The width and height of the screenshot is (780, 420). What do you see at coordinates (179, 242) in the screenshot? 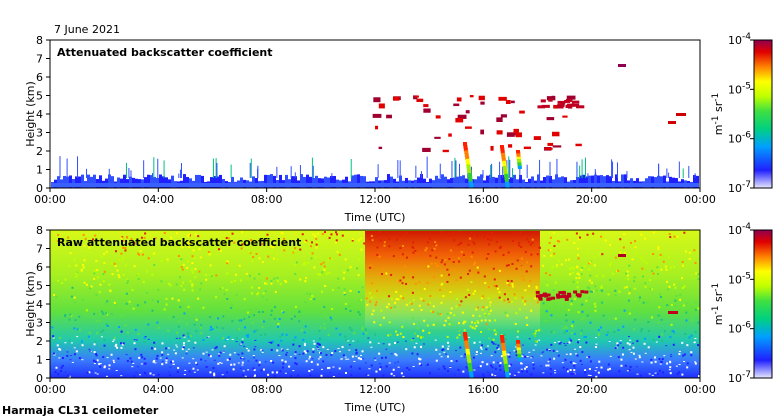
I see `panel-title-2: Raw attenuated backscatter coefficient` at bounding box center [179, 242].